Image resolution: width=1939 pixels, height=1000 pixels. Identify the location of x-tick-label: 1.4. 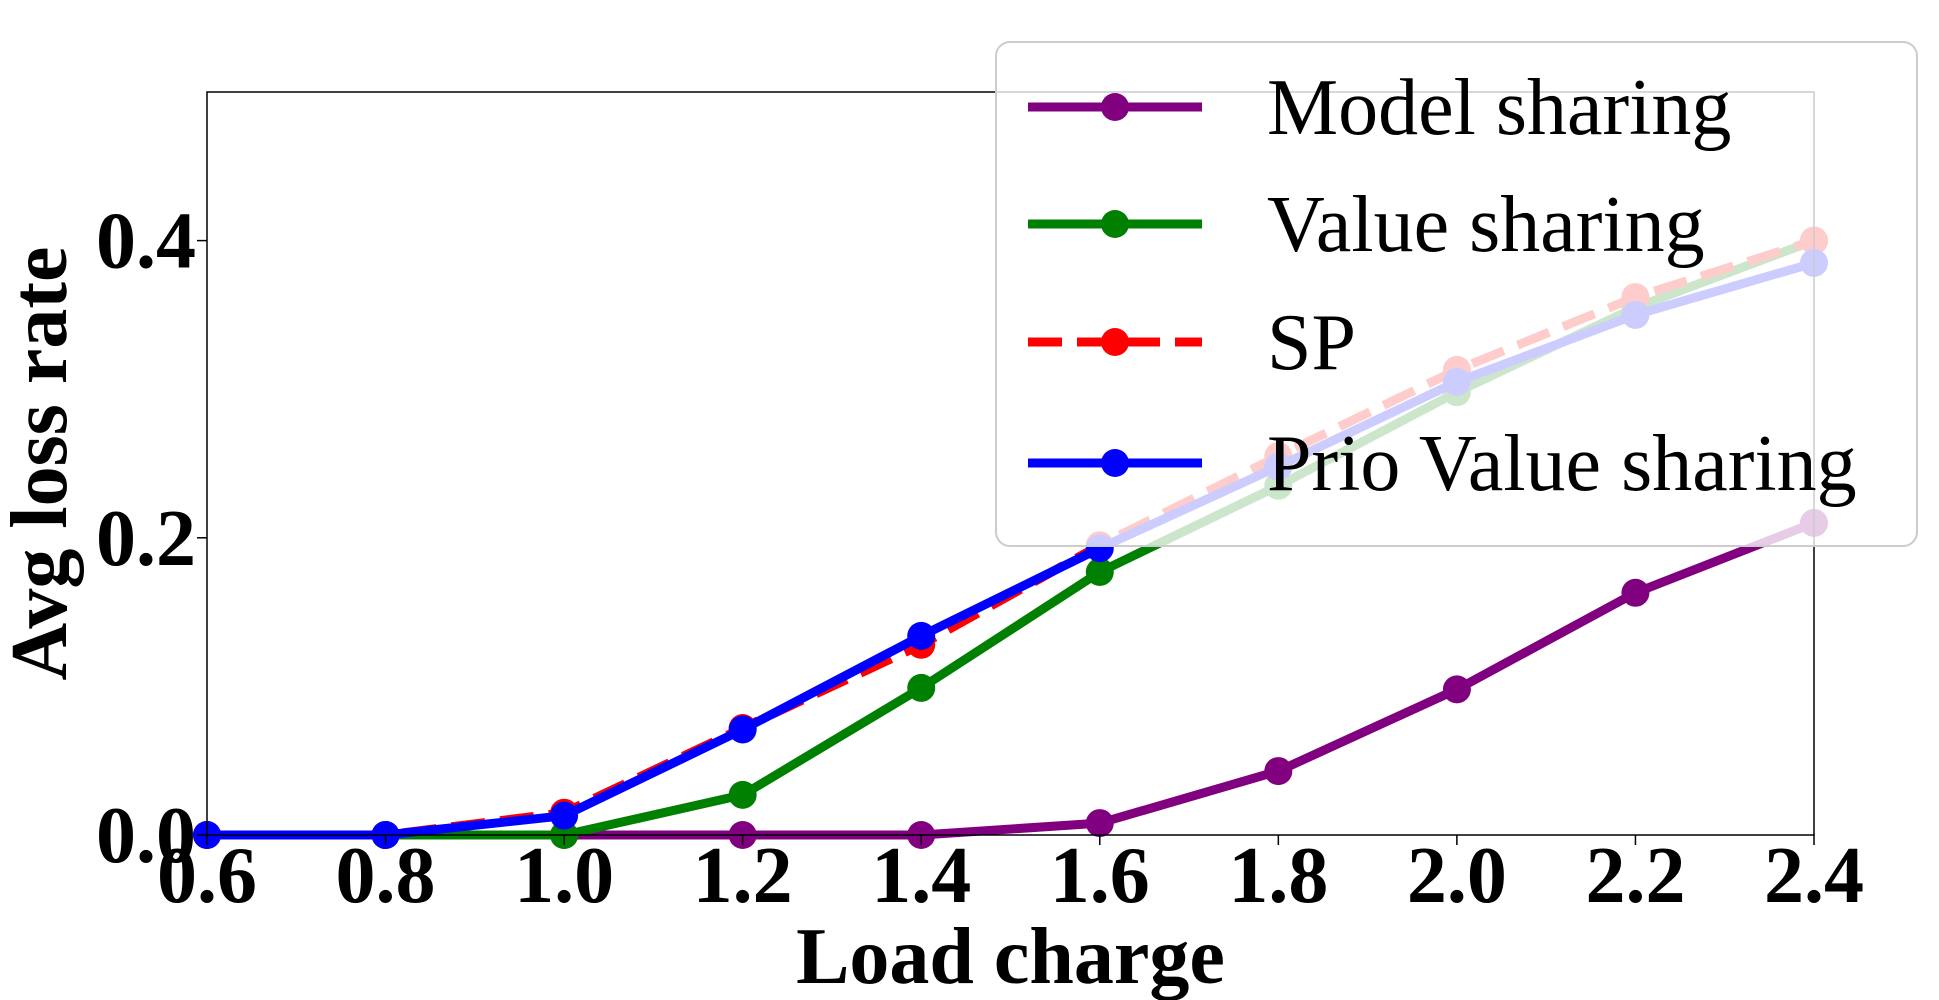
(921, 876).